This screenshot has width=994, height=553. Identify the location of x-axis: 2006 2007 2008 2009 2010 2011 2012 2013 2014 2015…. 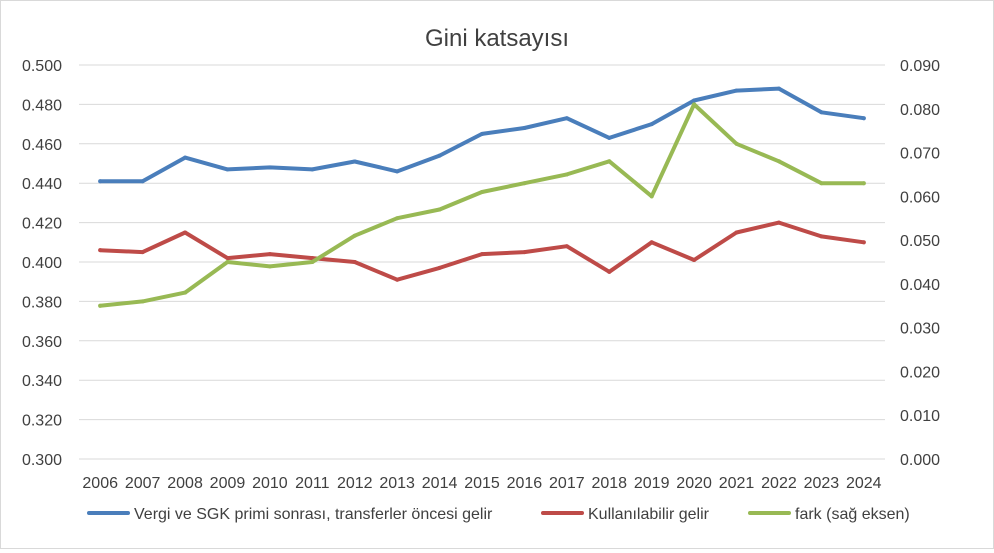
(481, 483).